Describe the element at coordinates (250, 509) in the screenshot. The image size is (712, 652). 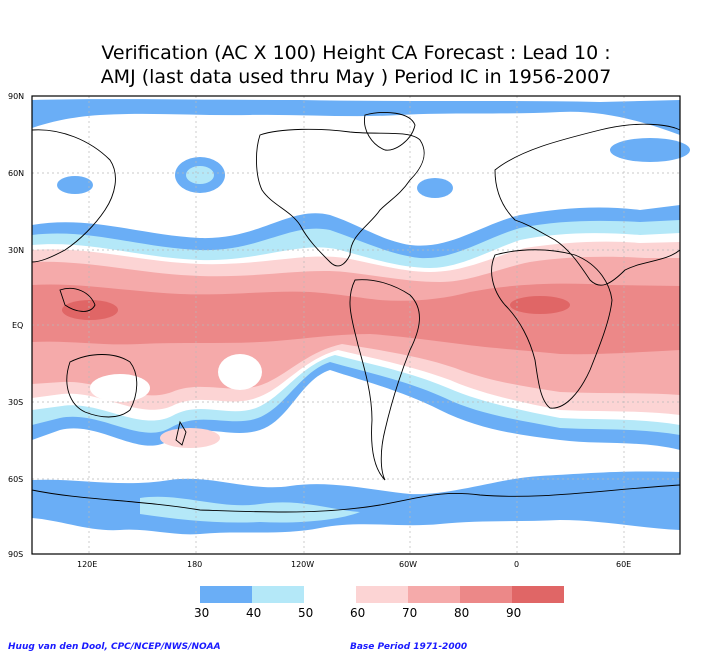
I see `band-40-south` at that location.